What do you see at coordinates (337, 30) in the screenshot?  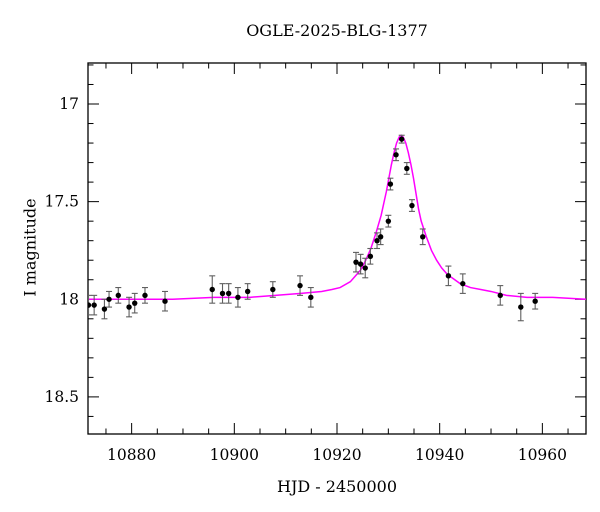 I see `chart-title: OGLE-2025-BLG-1377` at bounding box center [337, 30].